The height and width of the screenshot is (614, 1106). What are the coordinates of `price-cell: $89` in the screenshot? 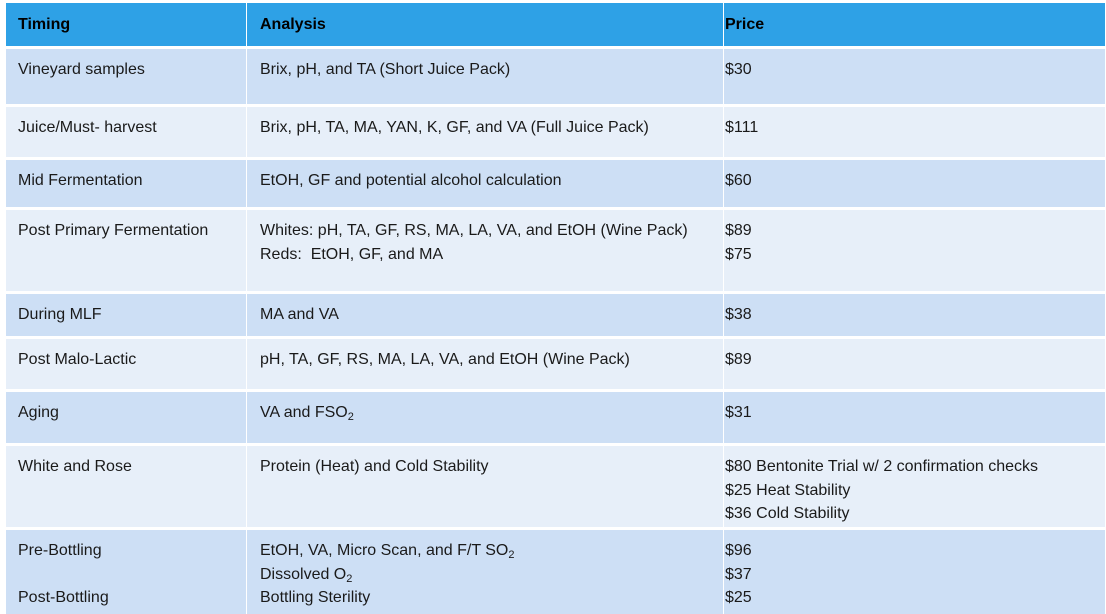 It's located at (914, 364).